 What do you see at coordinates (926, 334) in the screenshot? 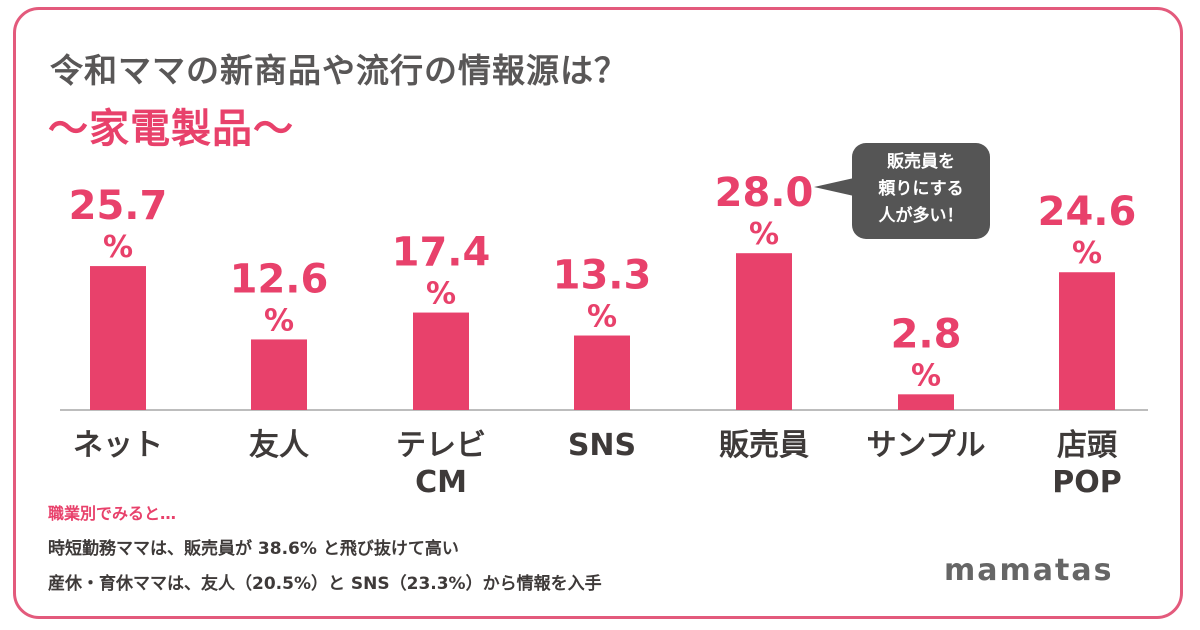
I see `data-label: 2.8` at bounding box center [926, 334].